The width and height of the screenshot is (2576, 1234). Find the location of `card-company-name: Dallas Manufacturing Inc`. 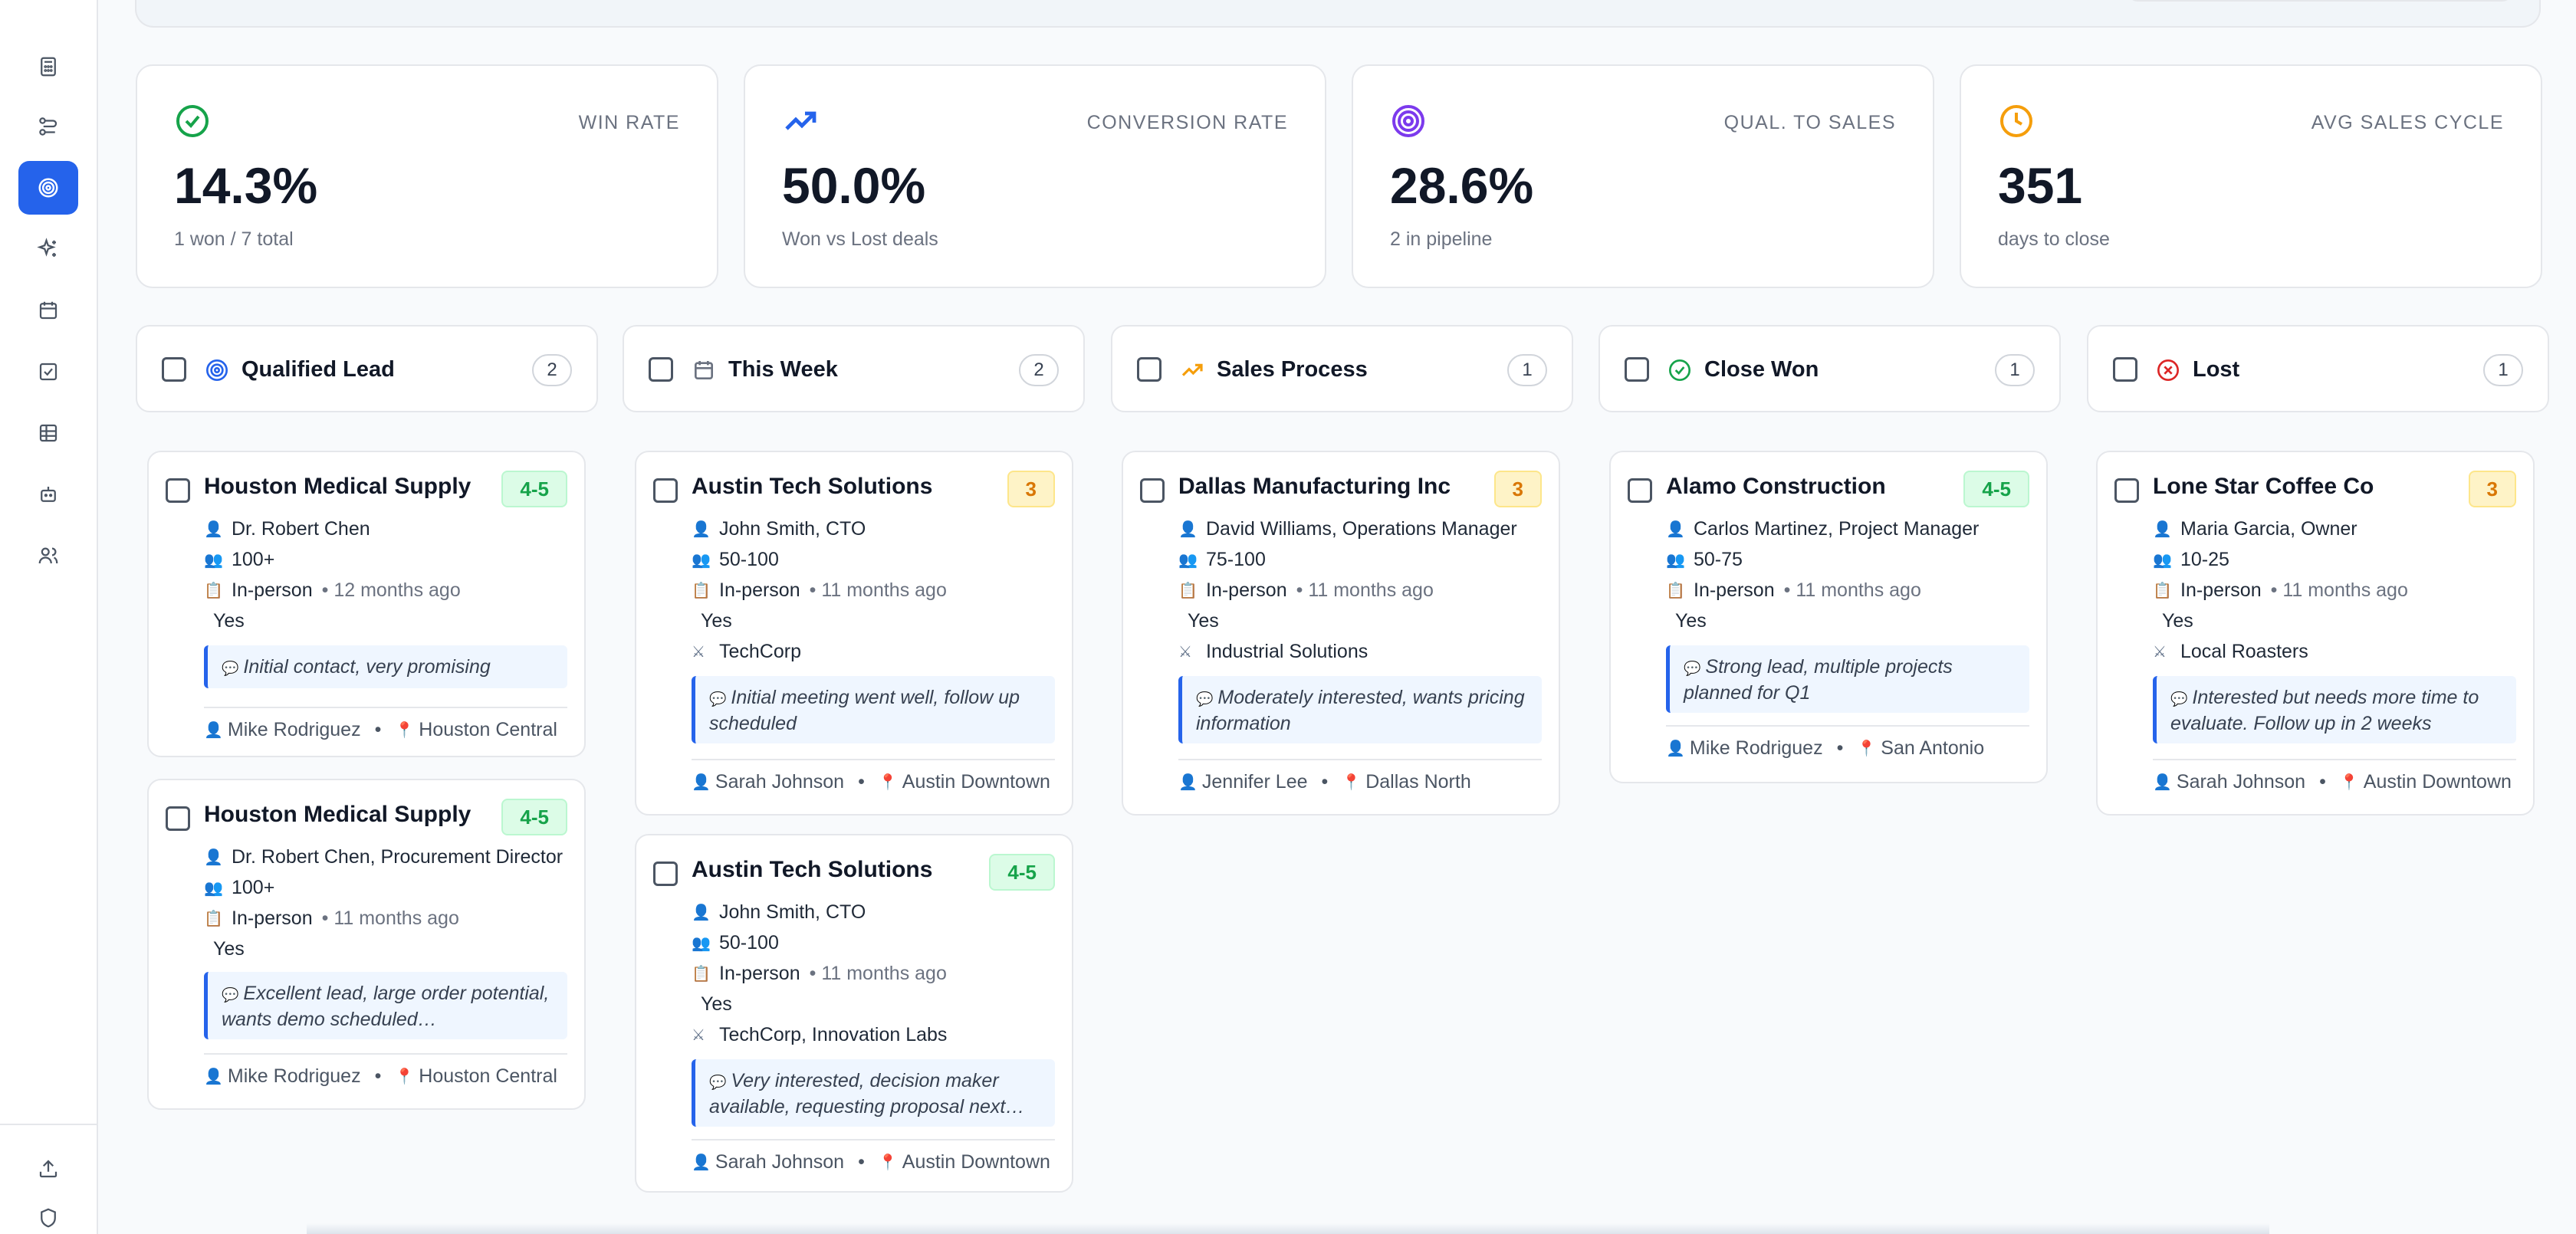

card-company-name: Dallas Manufacturing Inc is located at coordinates (1315, 486).